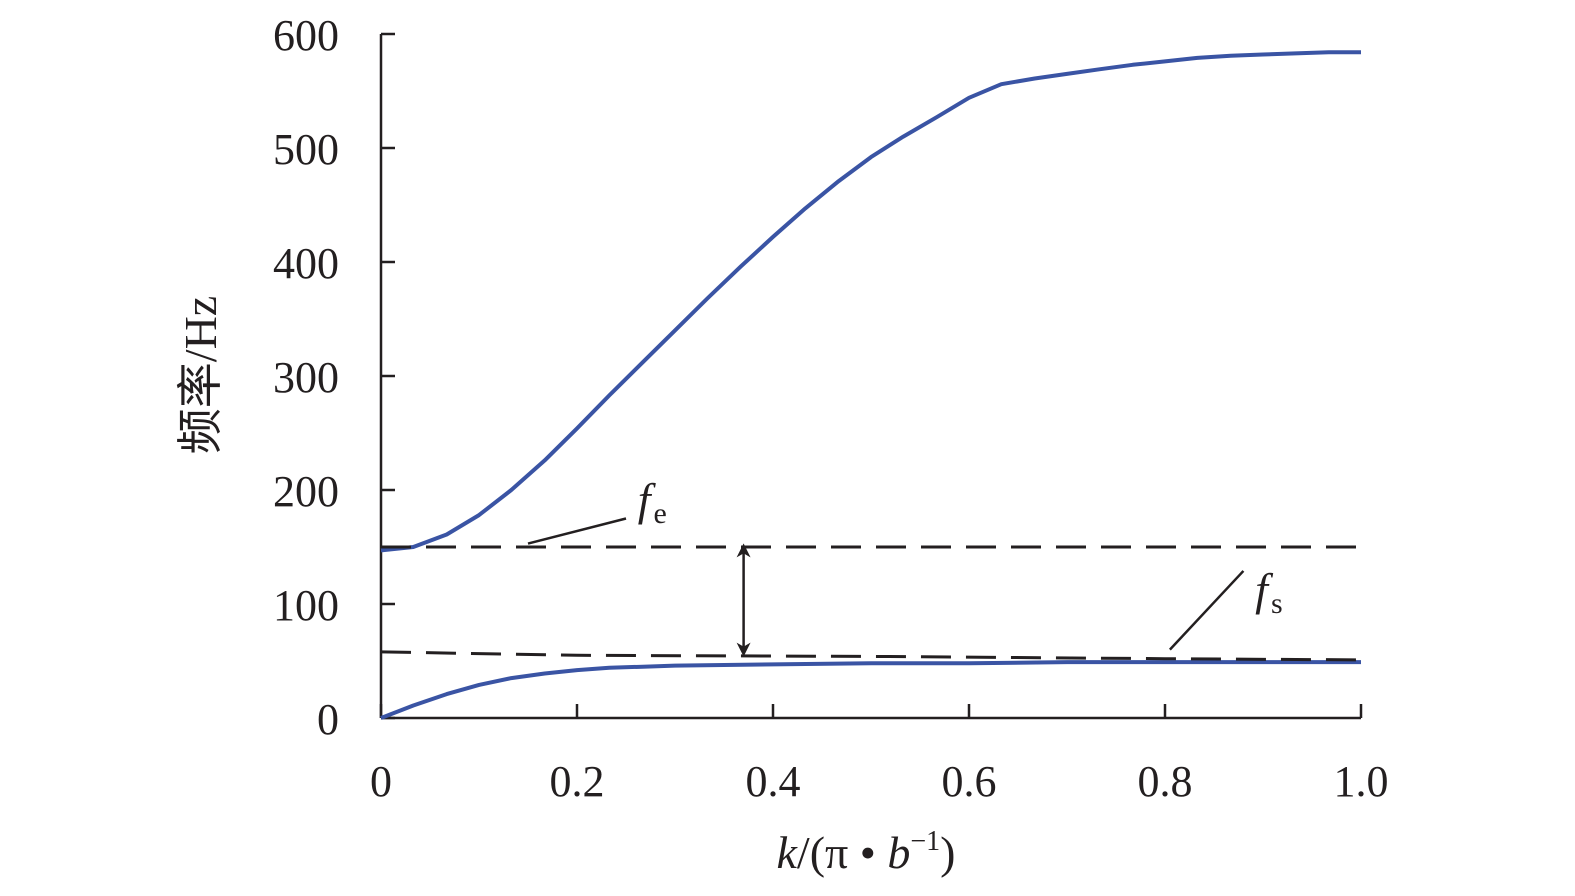 The width and height of the screenshot is (1575, 896). Describe the element at coordinates (306, 263) in the screenshot. I see `y-tick-label: 400` at that location.